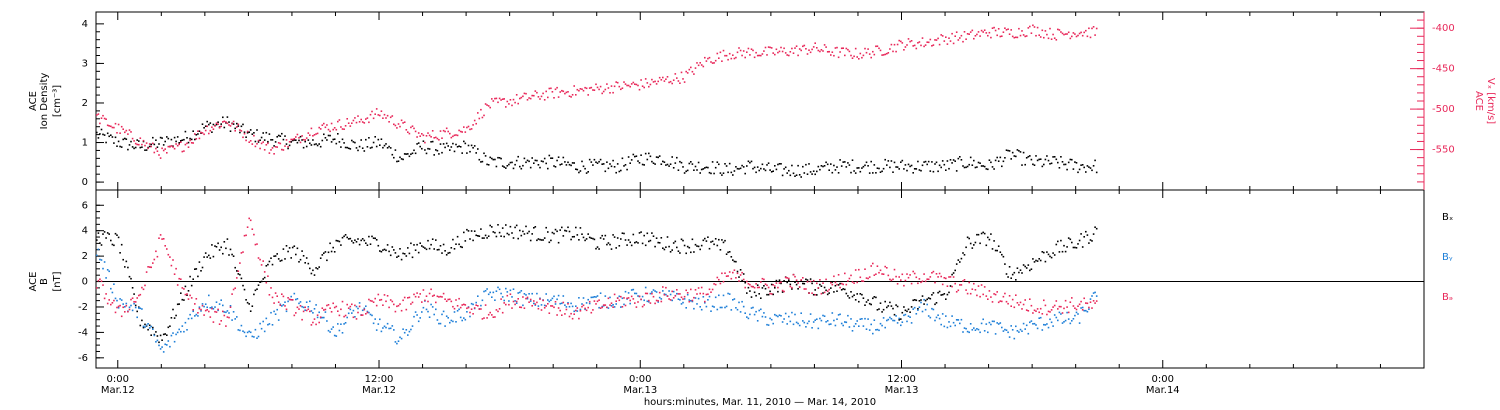  Describe the element at coordinates (1478, 101) in the screenshot. I see `y-axis-label-right: ACE` at that location.